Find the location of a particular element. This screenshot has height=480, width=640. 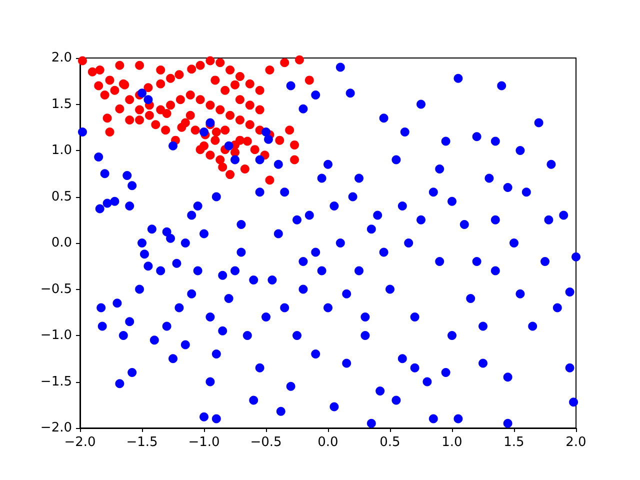

x-tick-label: 1.0 is located at coordinates (452, 442).